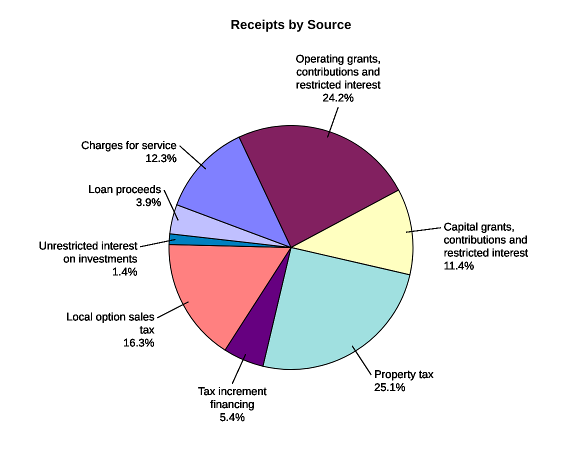  Describe the element at coordinates (486, 241) in the screenshot. I see `legend-label: Capital grants, contributions and restricted interest` at that location.